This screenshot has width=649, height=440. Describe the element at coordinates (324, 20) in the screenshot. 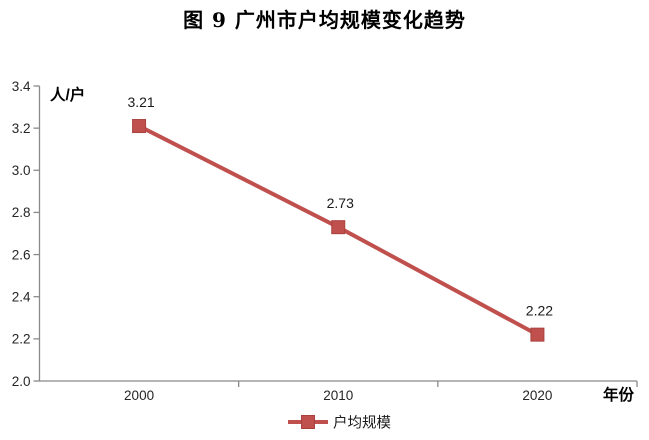

I see `chart-title: 图 9 广州市户均规模变化趋势` at that location.